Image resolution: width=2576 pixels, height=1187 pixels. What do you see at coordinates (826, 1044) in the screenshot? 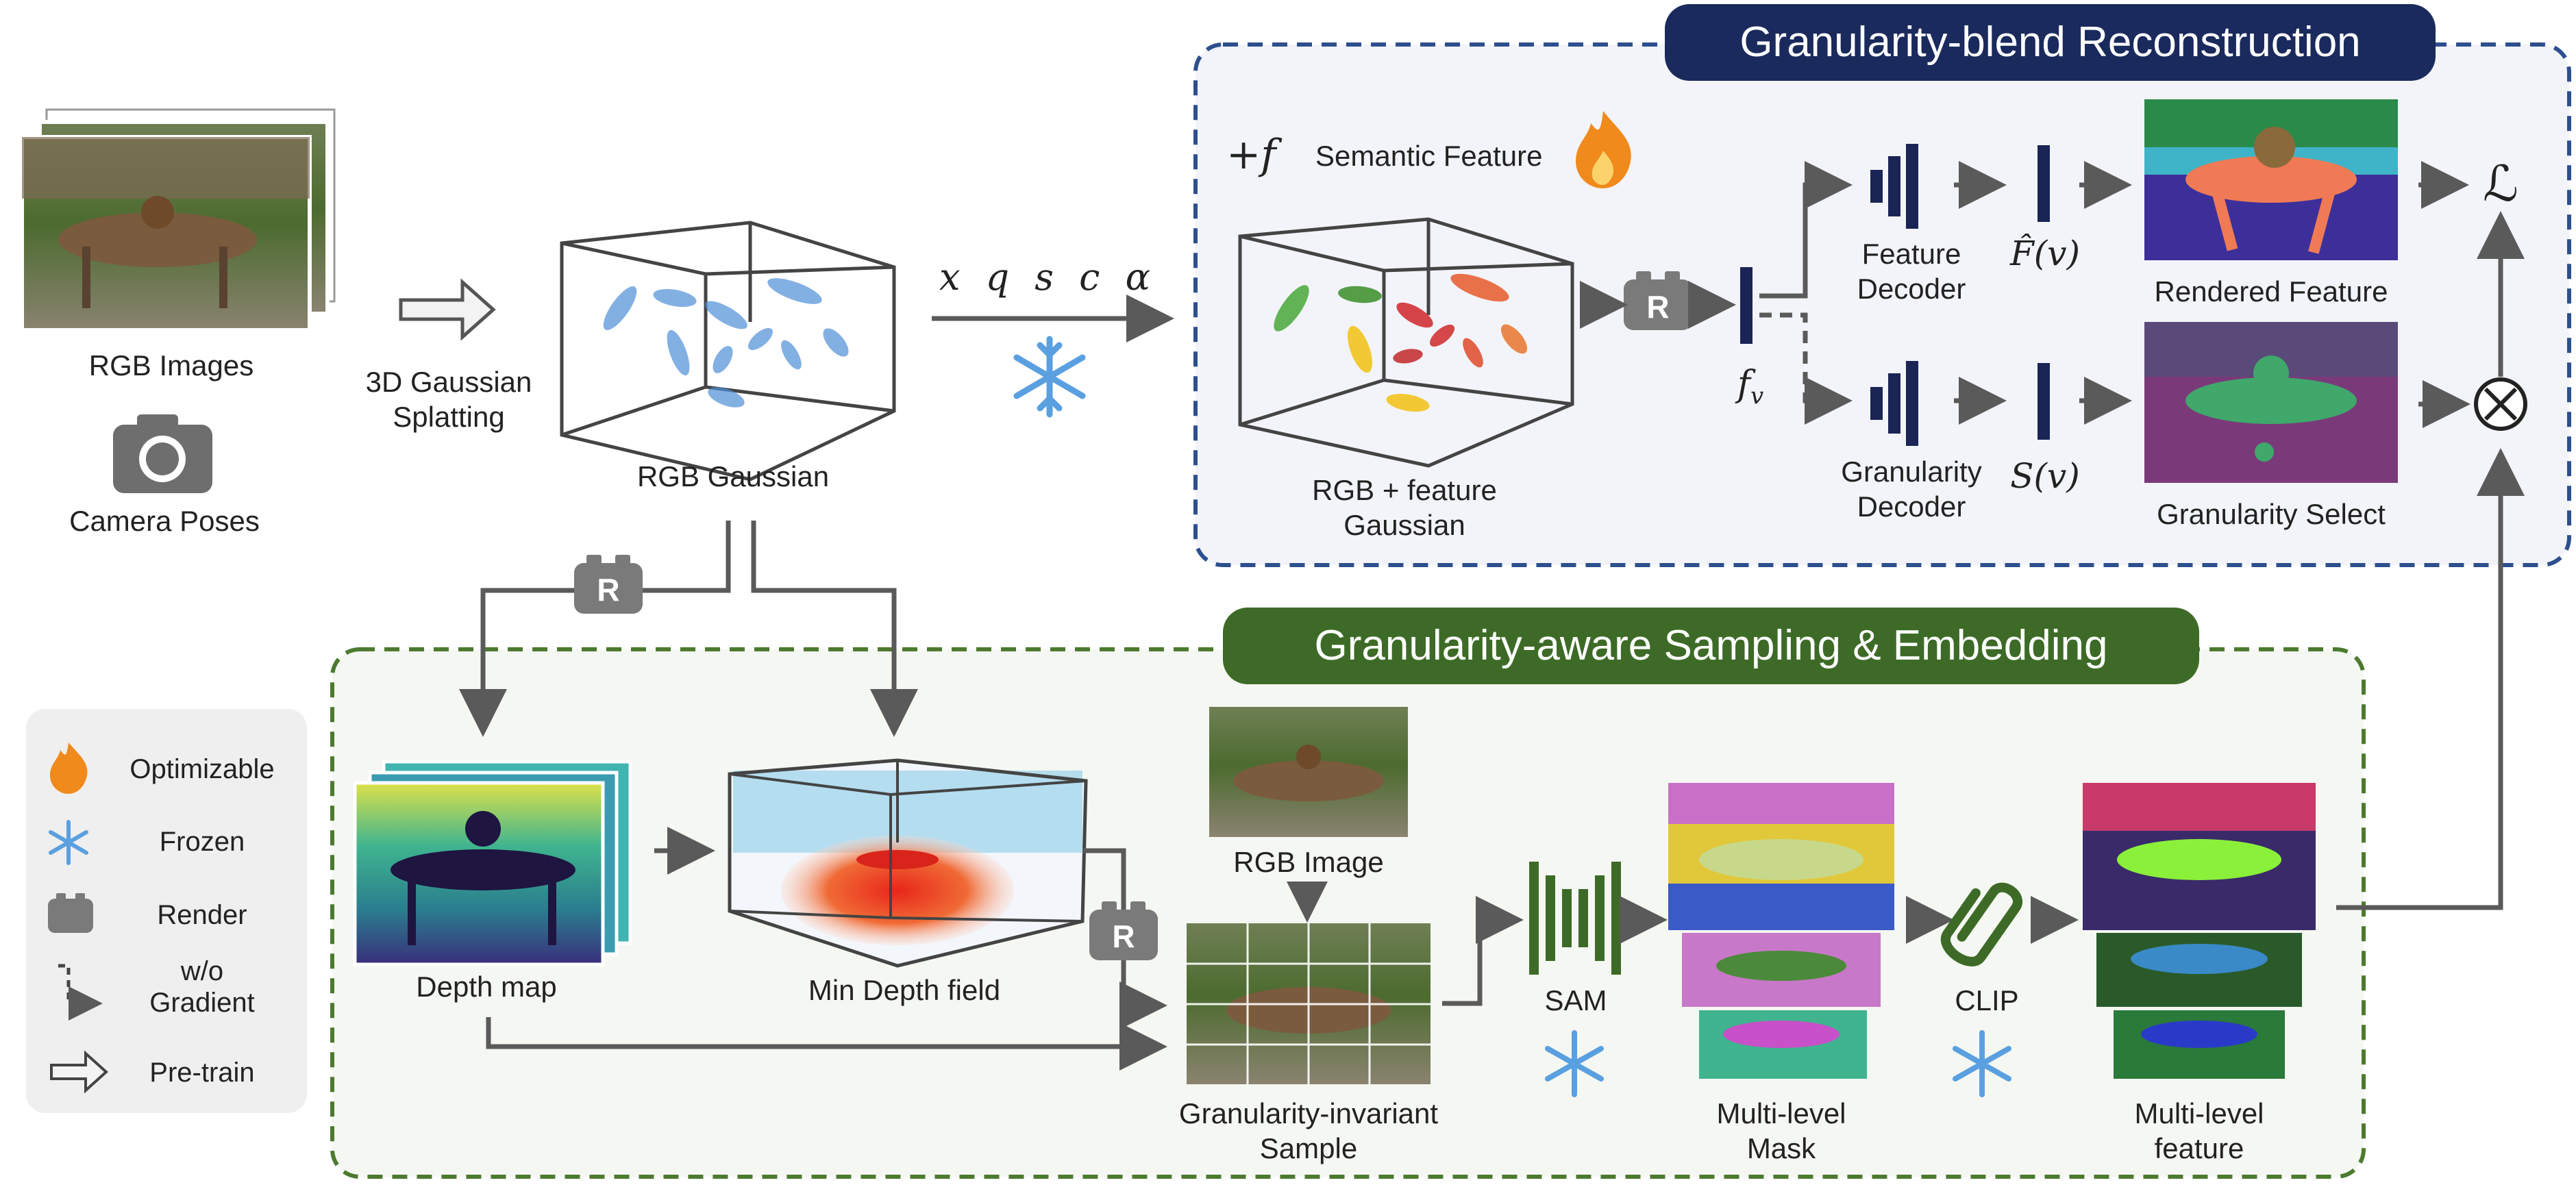
I see `arrow-depth-to-sample` at bounding box center [826, 1044].